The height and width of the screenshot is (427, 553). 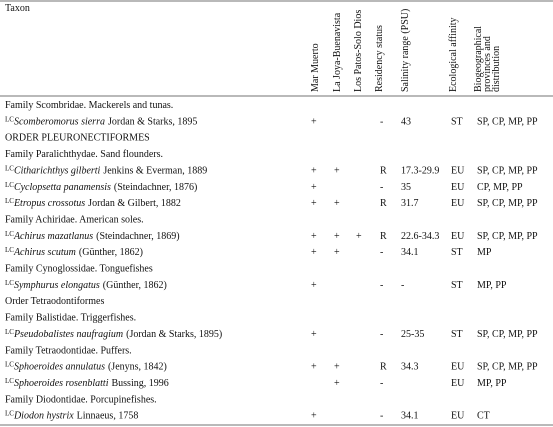 I want to click on species: Diodon hystrix, so click(x=43, y=416).